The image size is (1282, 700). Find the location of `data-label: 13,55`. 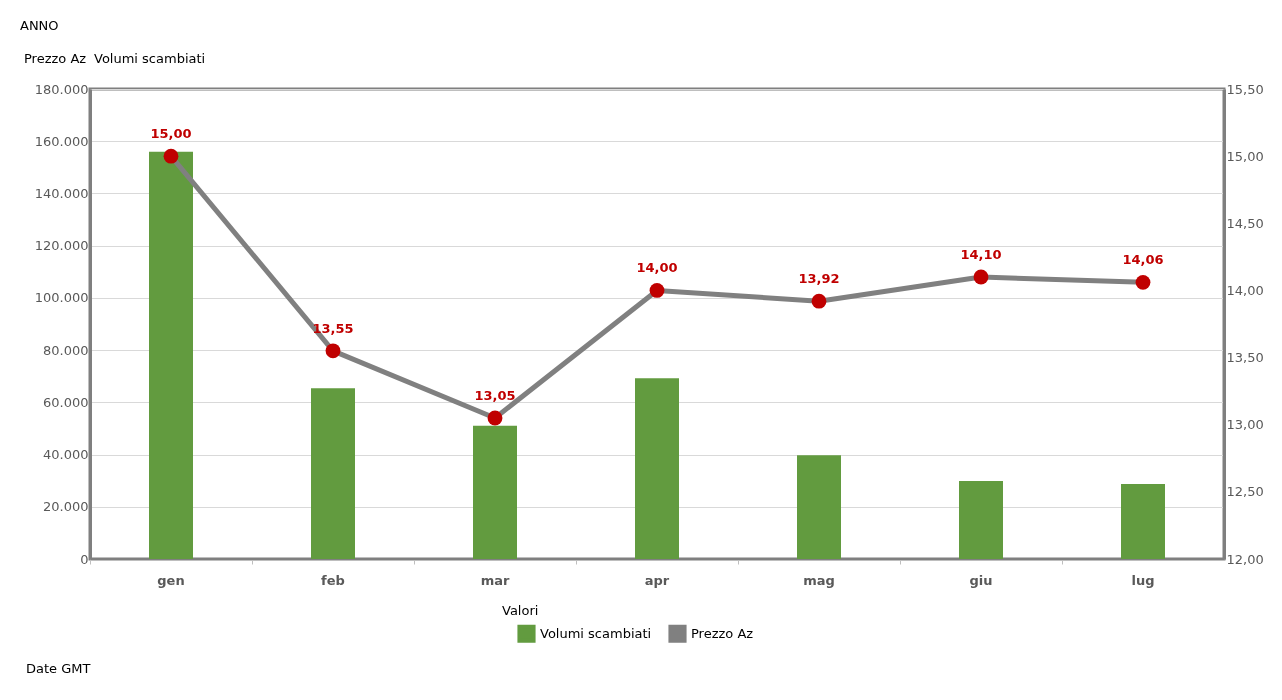

data-label: 13,55 is located at coordinates (333, 328).